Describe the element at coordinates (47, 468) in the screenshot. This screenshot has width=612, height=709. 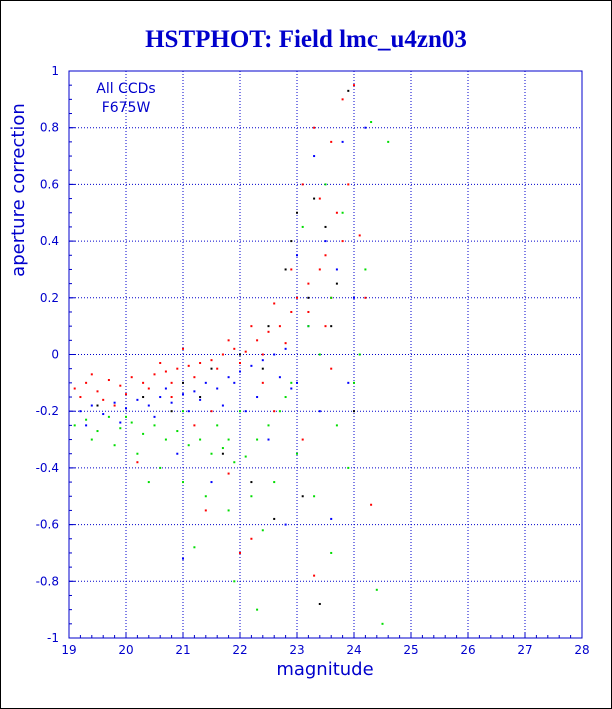
I see `y-tick-label: -0.4` at that location.